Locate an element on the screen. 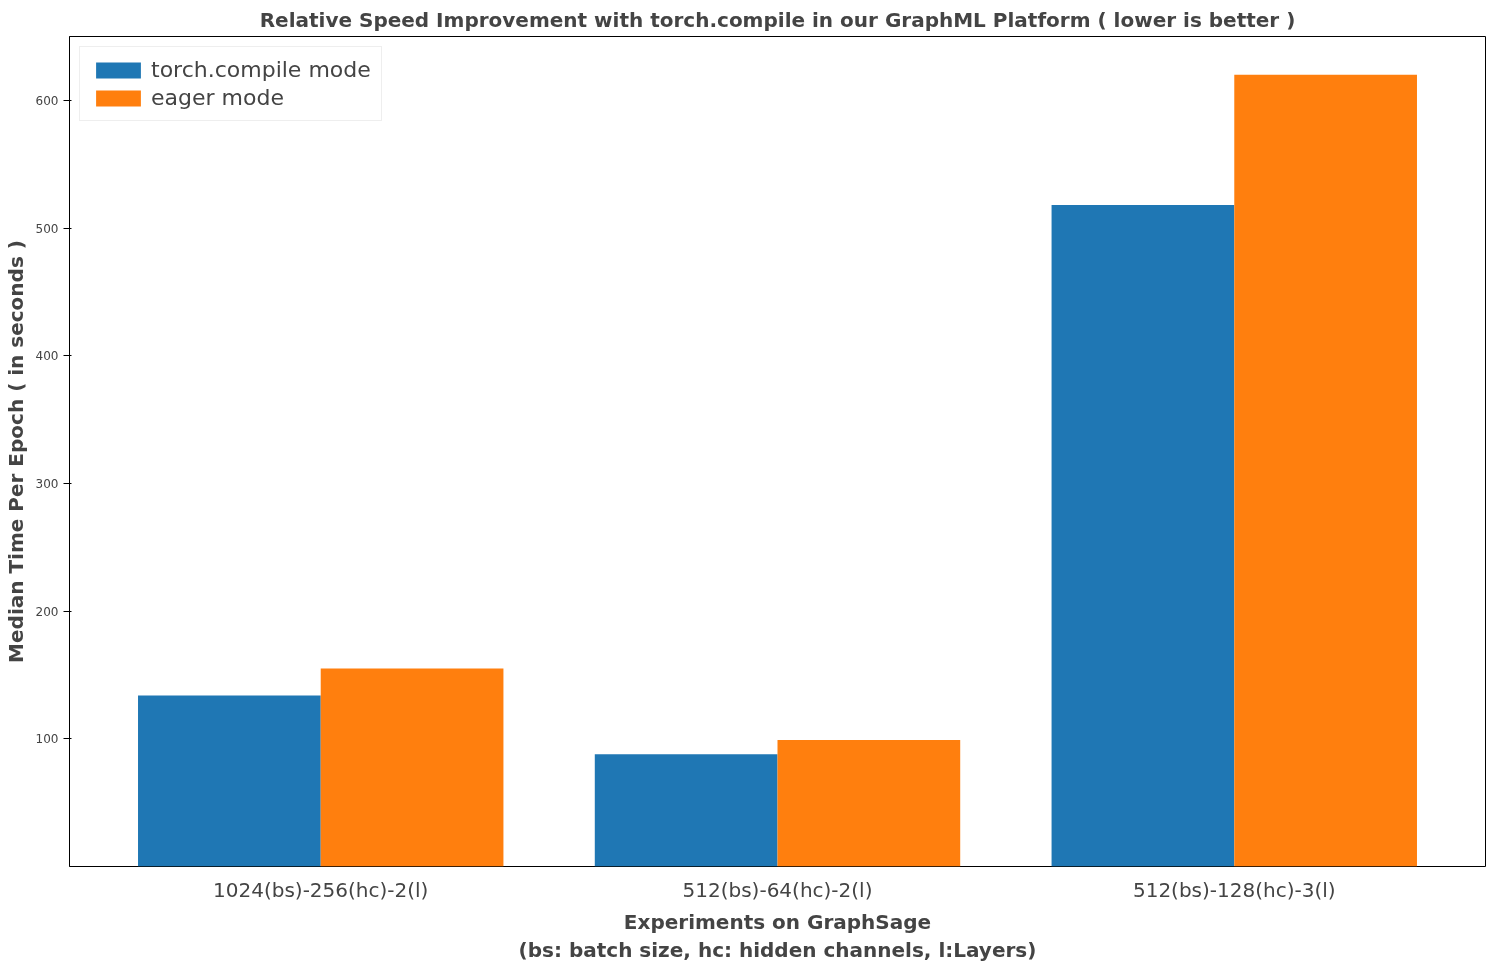 Image resolution: width=1499 pixels, height=973 pixels. y-axis-title: Median Time Per Epoch ( in seconds ) is located at coordinates (15, 451).